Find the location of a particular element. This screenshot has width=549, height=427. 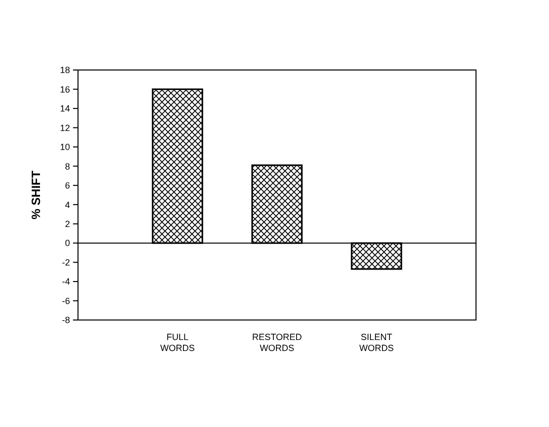

y-tick-label: -6 is located at coordinates (66, 301).